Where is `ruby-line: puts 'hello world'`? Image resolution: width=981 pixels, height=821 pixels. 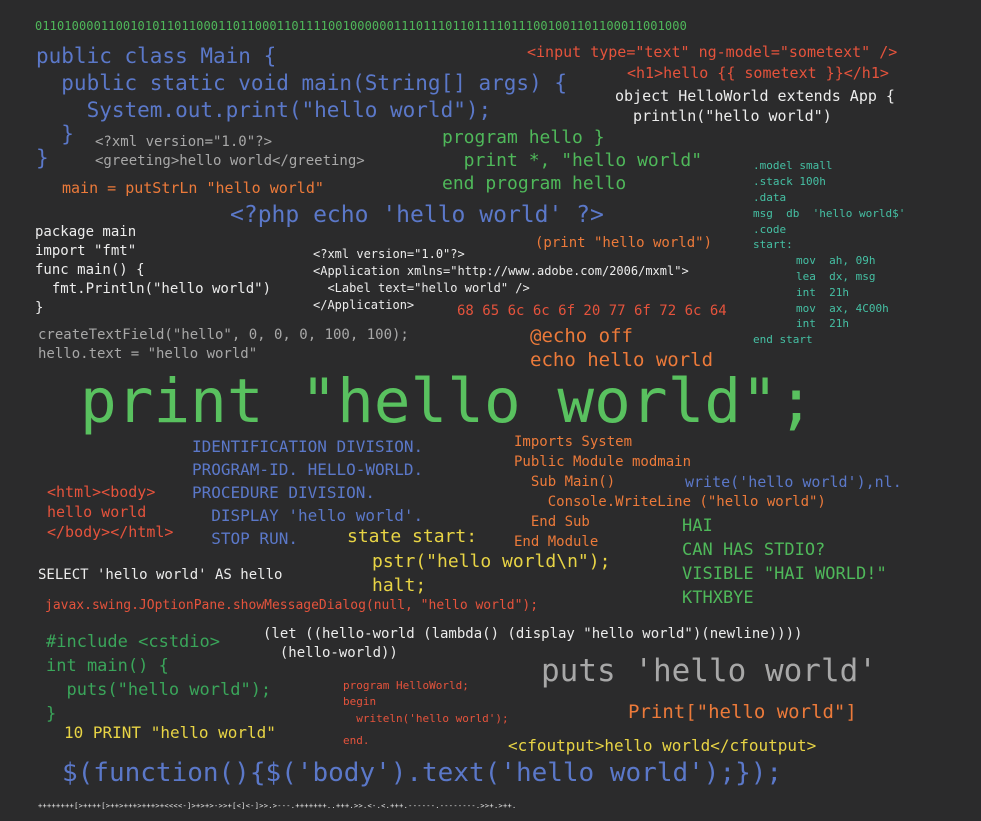
ruby-line: puts 'hello world' is located at coordinates (709, 671).